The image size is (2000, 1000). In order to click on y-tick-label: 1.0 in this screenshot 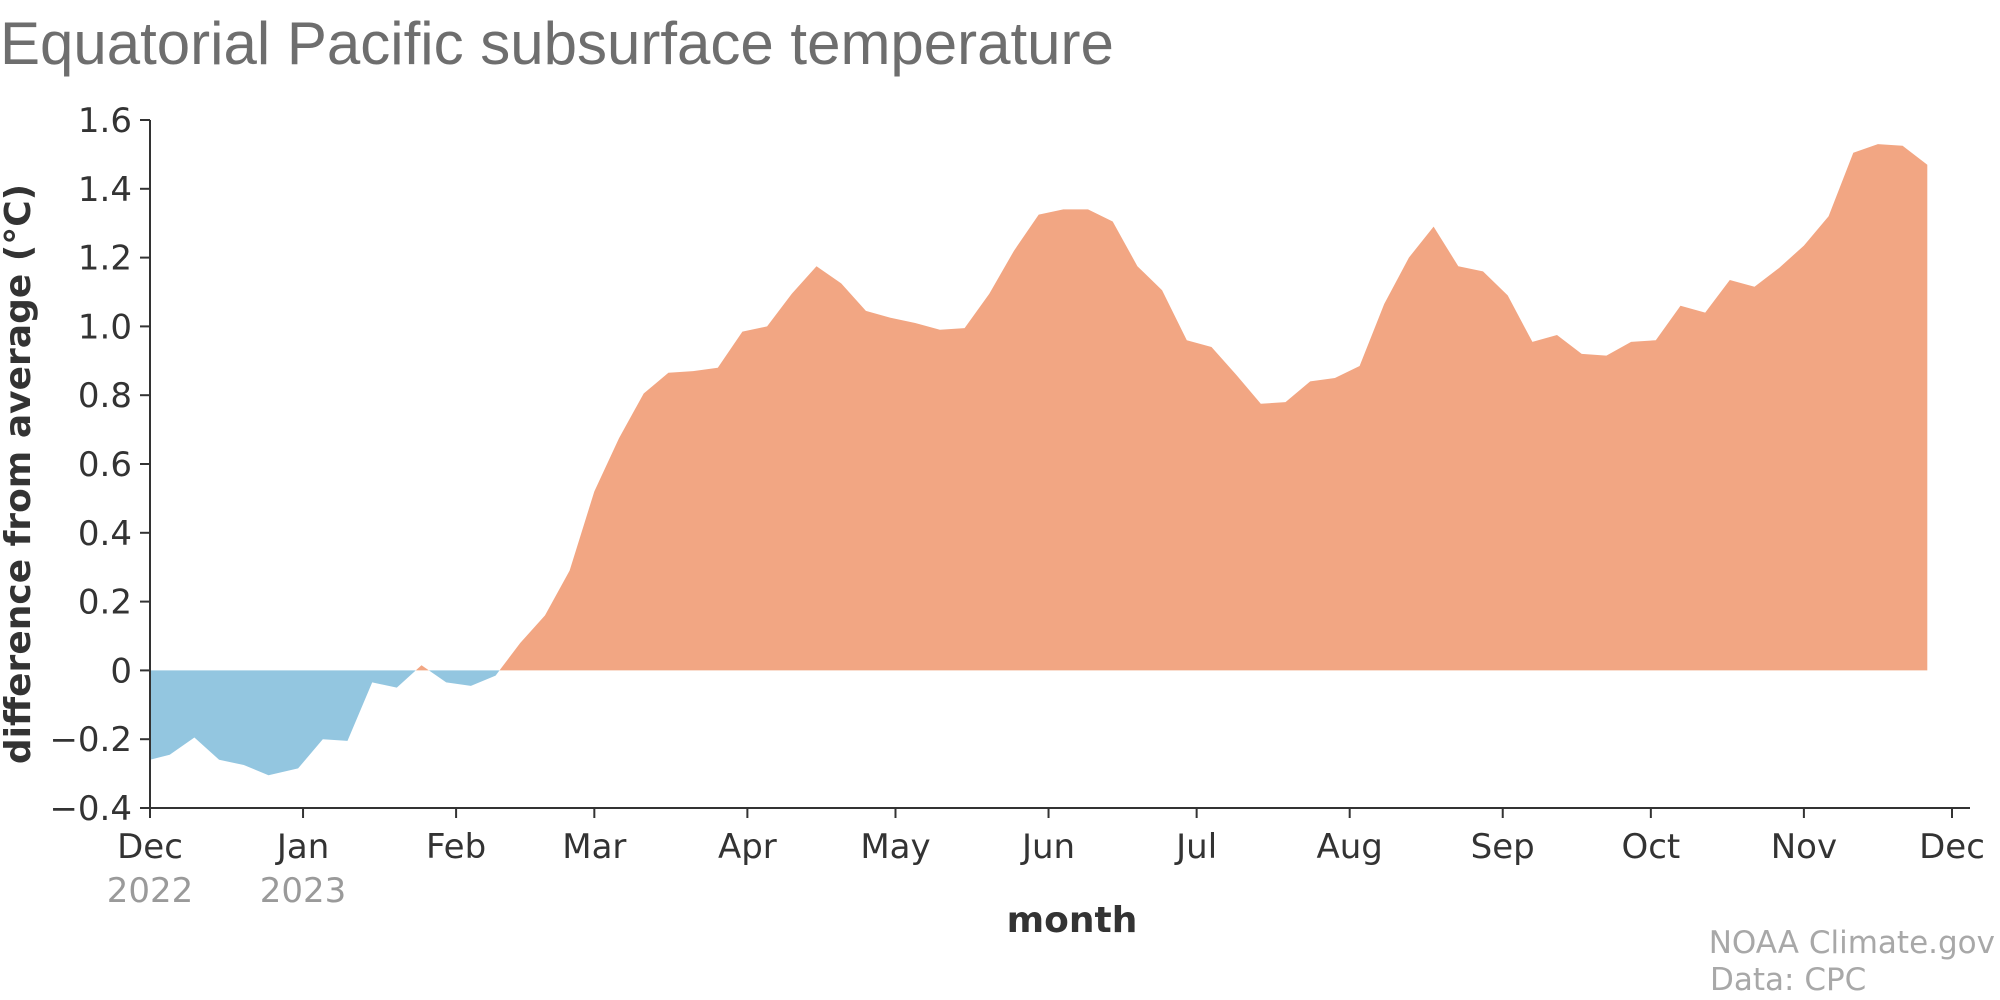, I will do `click(105, 327)`.